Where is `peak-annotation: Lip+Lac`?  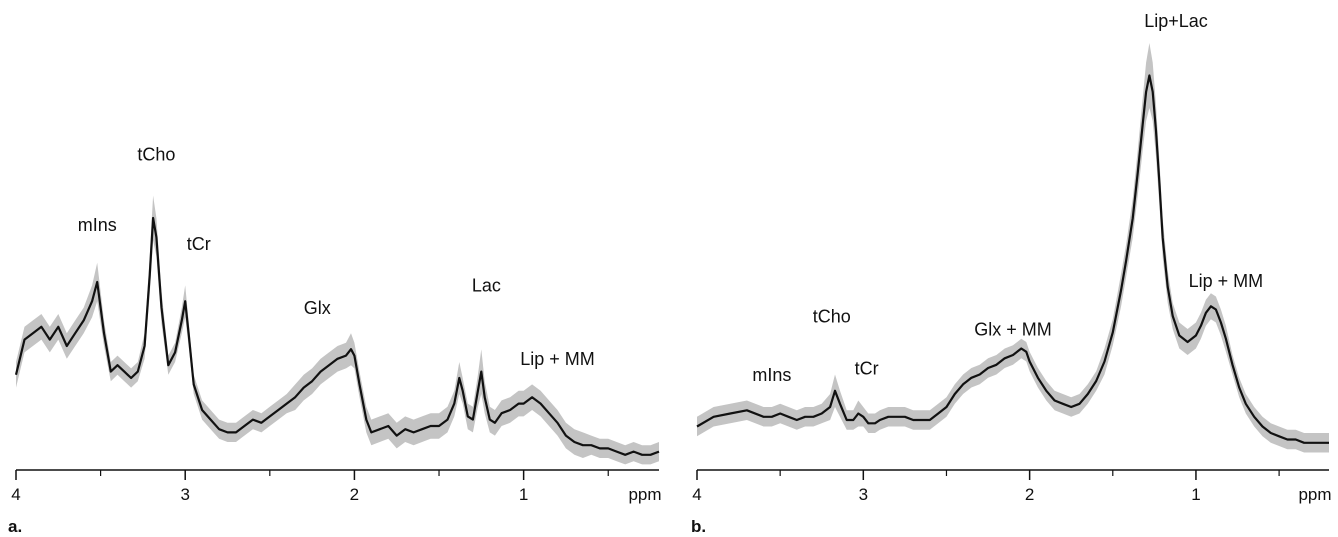 peak-annotation: Lip+Lac is located at coordinates (1176, 21).